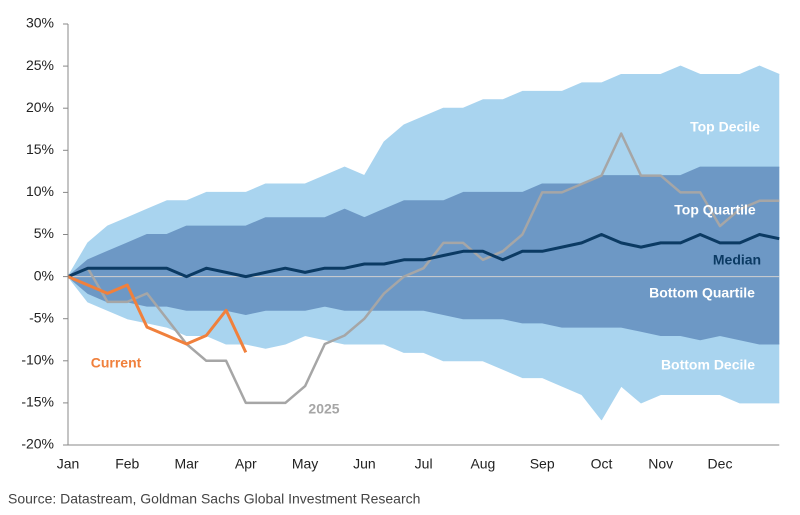  Describe the element at coordinates (482, 464) in the screenshot. I see `x-tick-label: Aug` at that location.